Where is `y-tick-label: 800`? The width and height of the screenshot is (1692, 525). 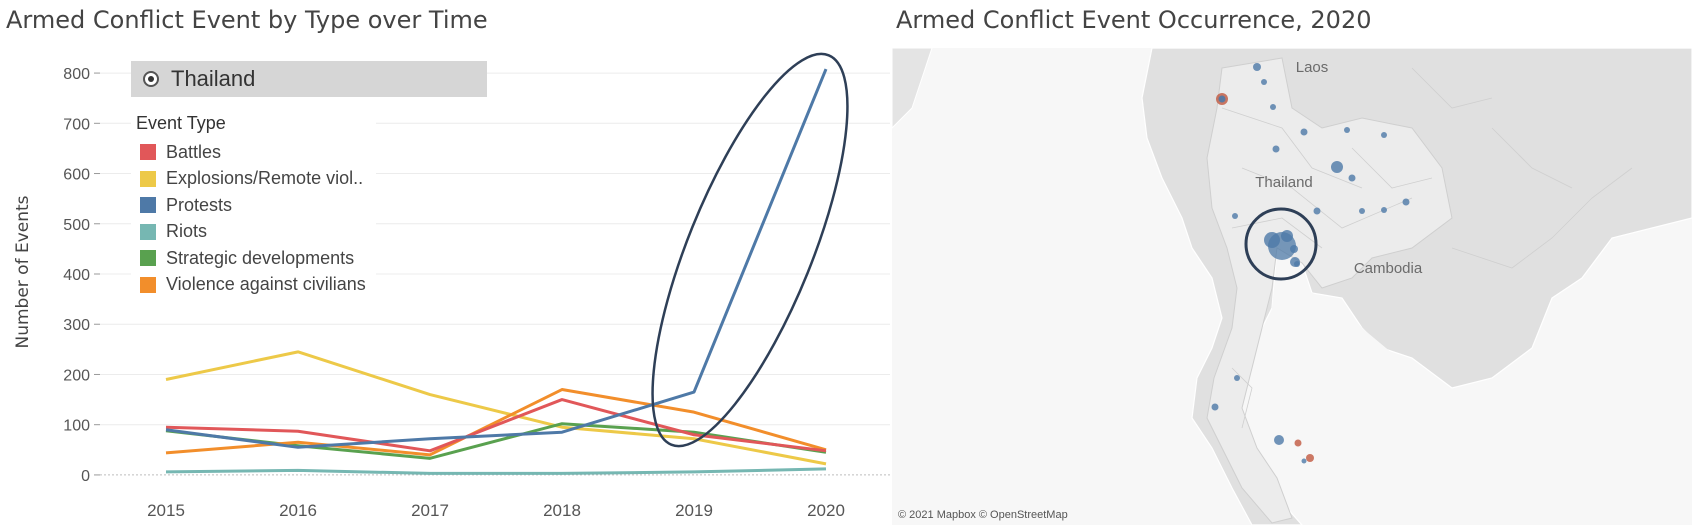
y-tick-label: 800 is located at coordinates (76, 74).